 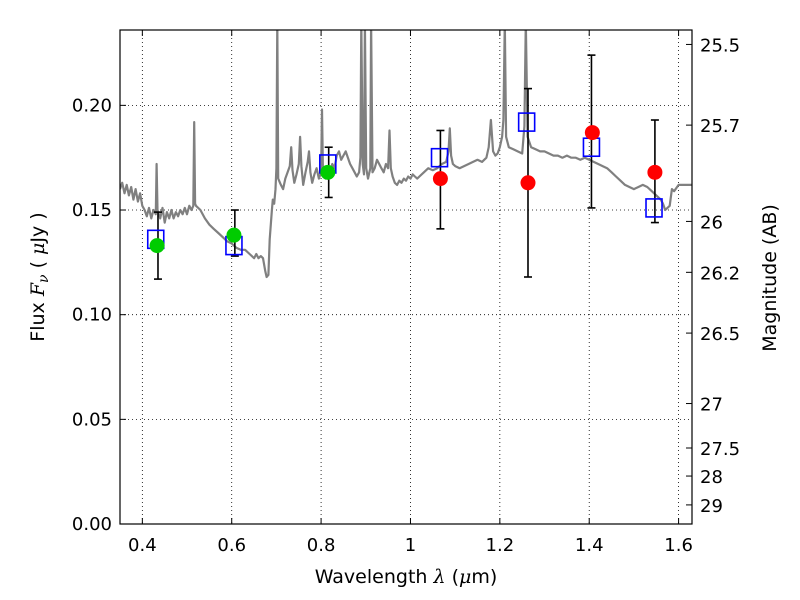 I want to click on x-axis-label: Wavelength λ (μm), so click(x=406, y=577).